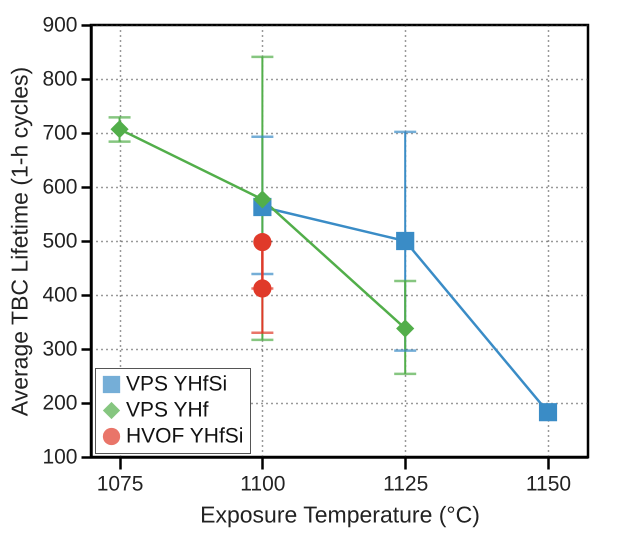 The image size is (638, 540). What do you see at coordinates (405, 484) in the screenshot?
I see `x-tick-label: 1125` at bounding box center [405, 484].